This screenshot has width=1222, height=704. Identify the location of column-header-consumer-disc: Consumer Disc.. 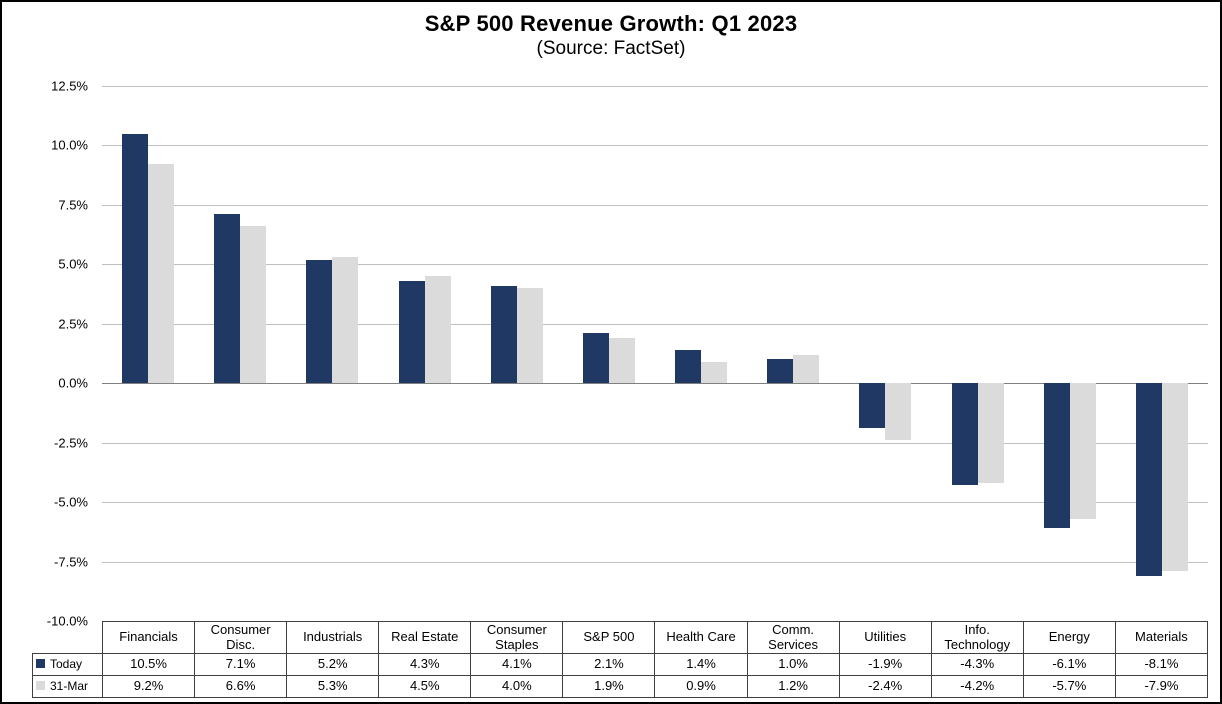
(241, 637).